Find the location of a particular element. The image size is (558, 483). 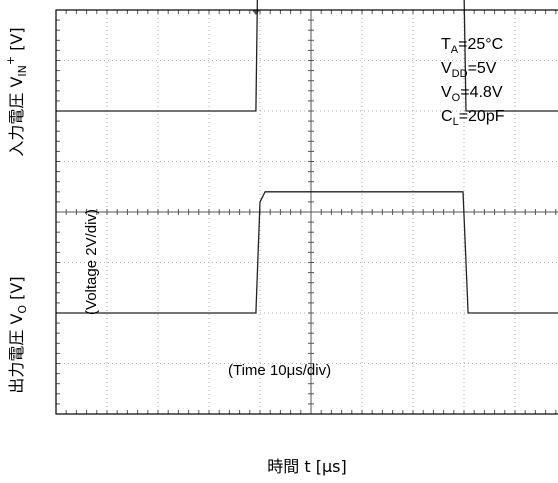

trigger-marker is located at coordinates (255, 12).